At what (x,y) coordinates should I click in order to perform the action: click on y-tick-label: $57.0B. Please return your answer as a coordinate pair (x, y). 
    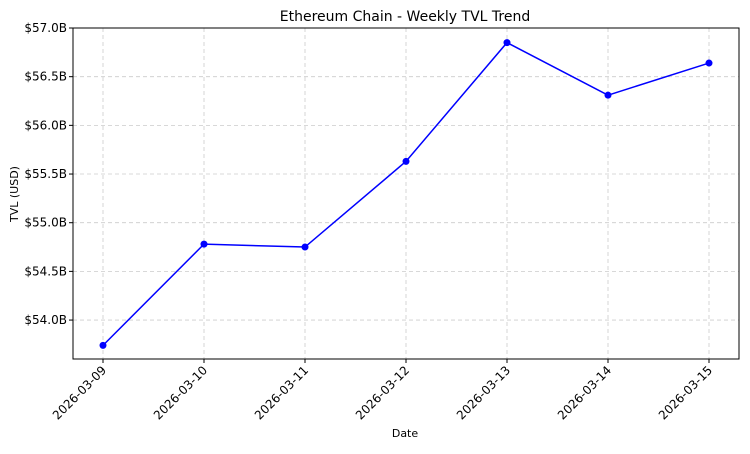
    Looking at the image, I should click on (45, 28).